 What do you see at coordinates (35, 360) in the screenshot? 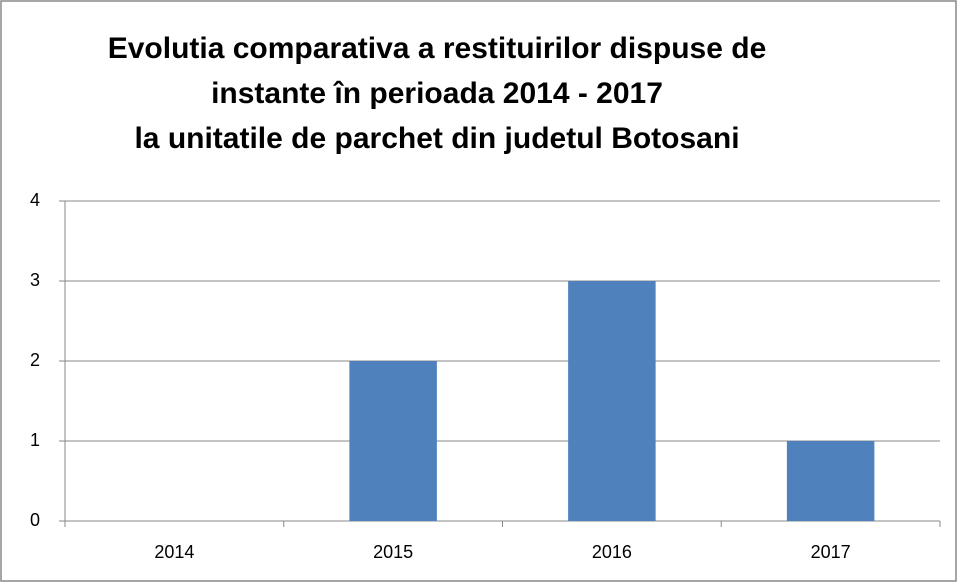
I see `y-tick-label: 2` at bounding box center [35, 360].